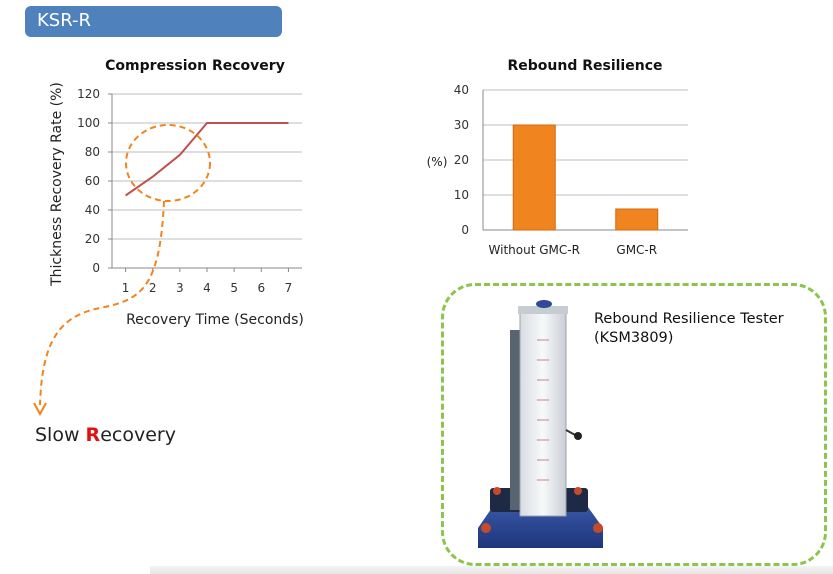  Describe the element at coordinates (126, 288) in the screenshot. I see `line-chart-x-tick-label: 1` at that location.